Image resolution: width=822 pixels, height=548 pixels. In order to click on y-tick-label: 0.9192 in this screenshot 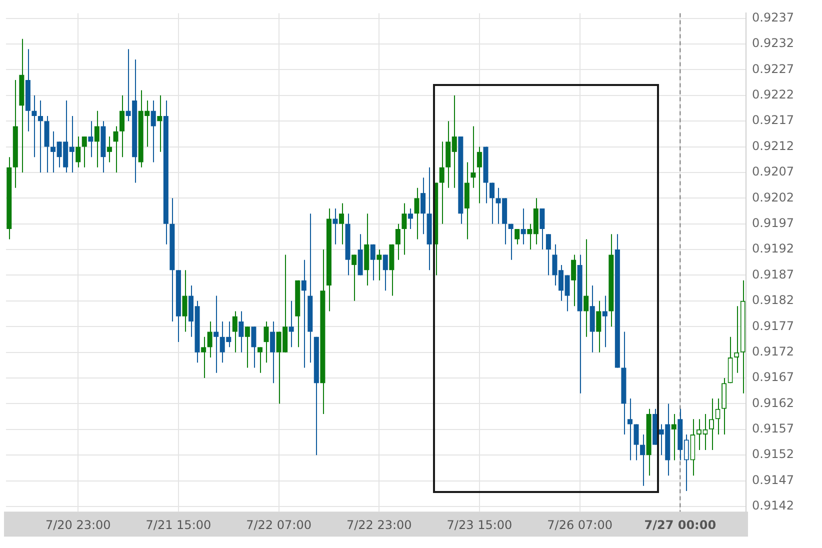, I will do `click(773, 249)`.